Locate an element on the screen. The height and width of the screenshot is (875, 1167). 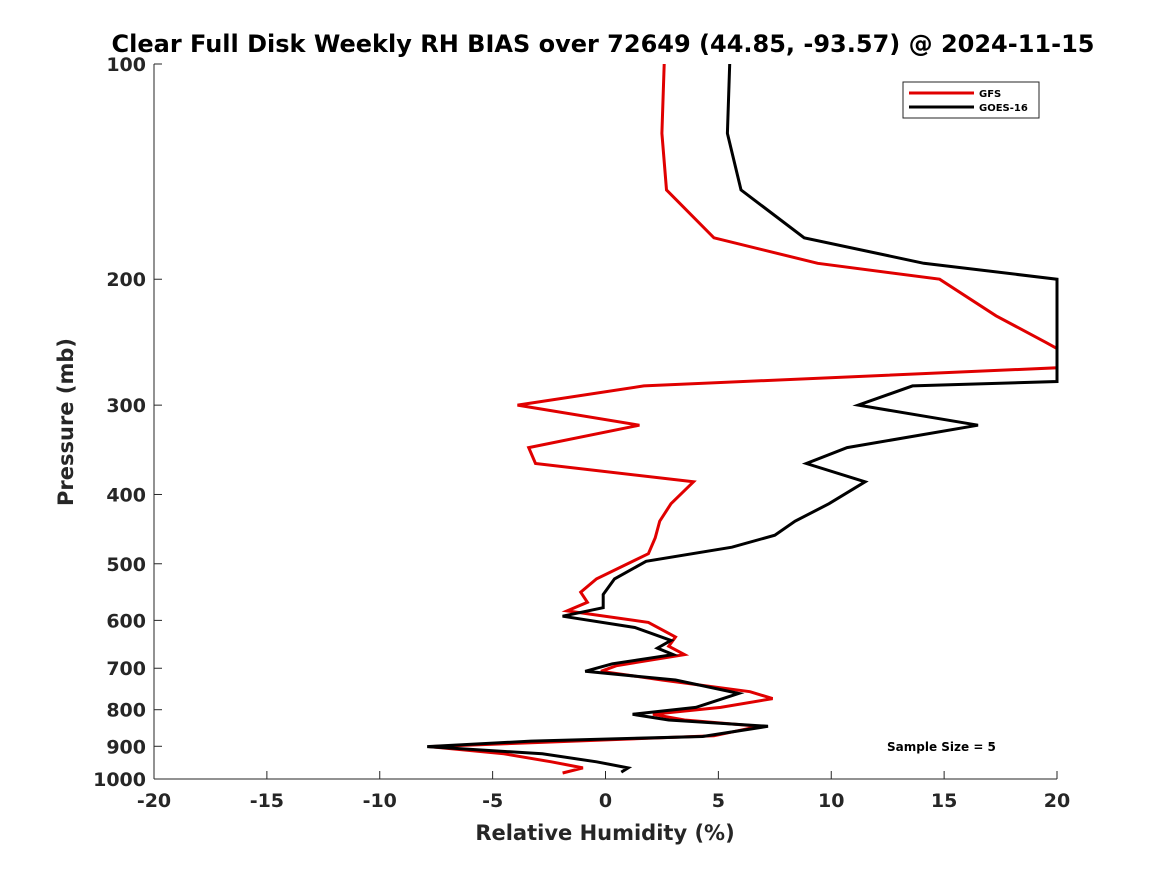
x-axis-ticks: -20 -15 -10 -5 0 5 10 15 20 is located at coordinates (603, 791).